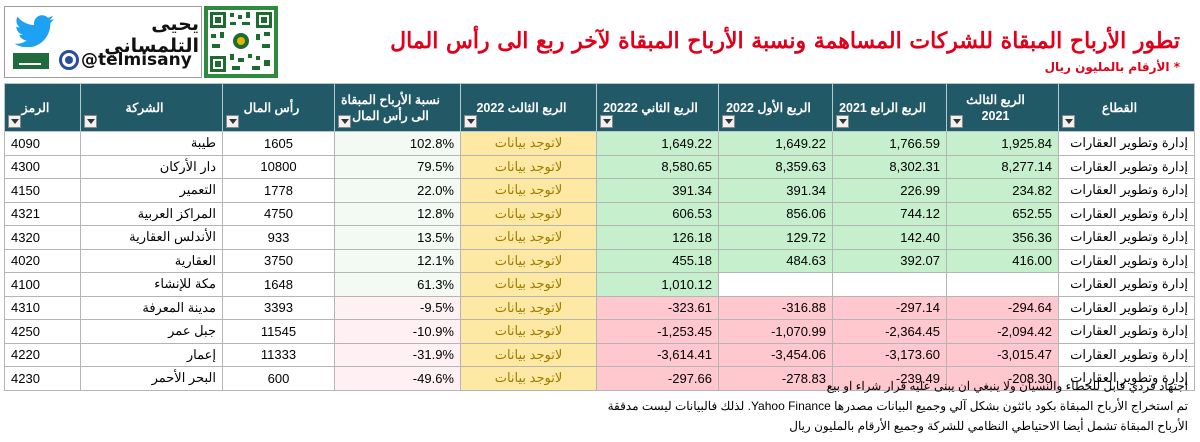  I want to click on cell-code: 4220, so click(42, 354).